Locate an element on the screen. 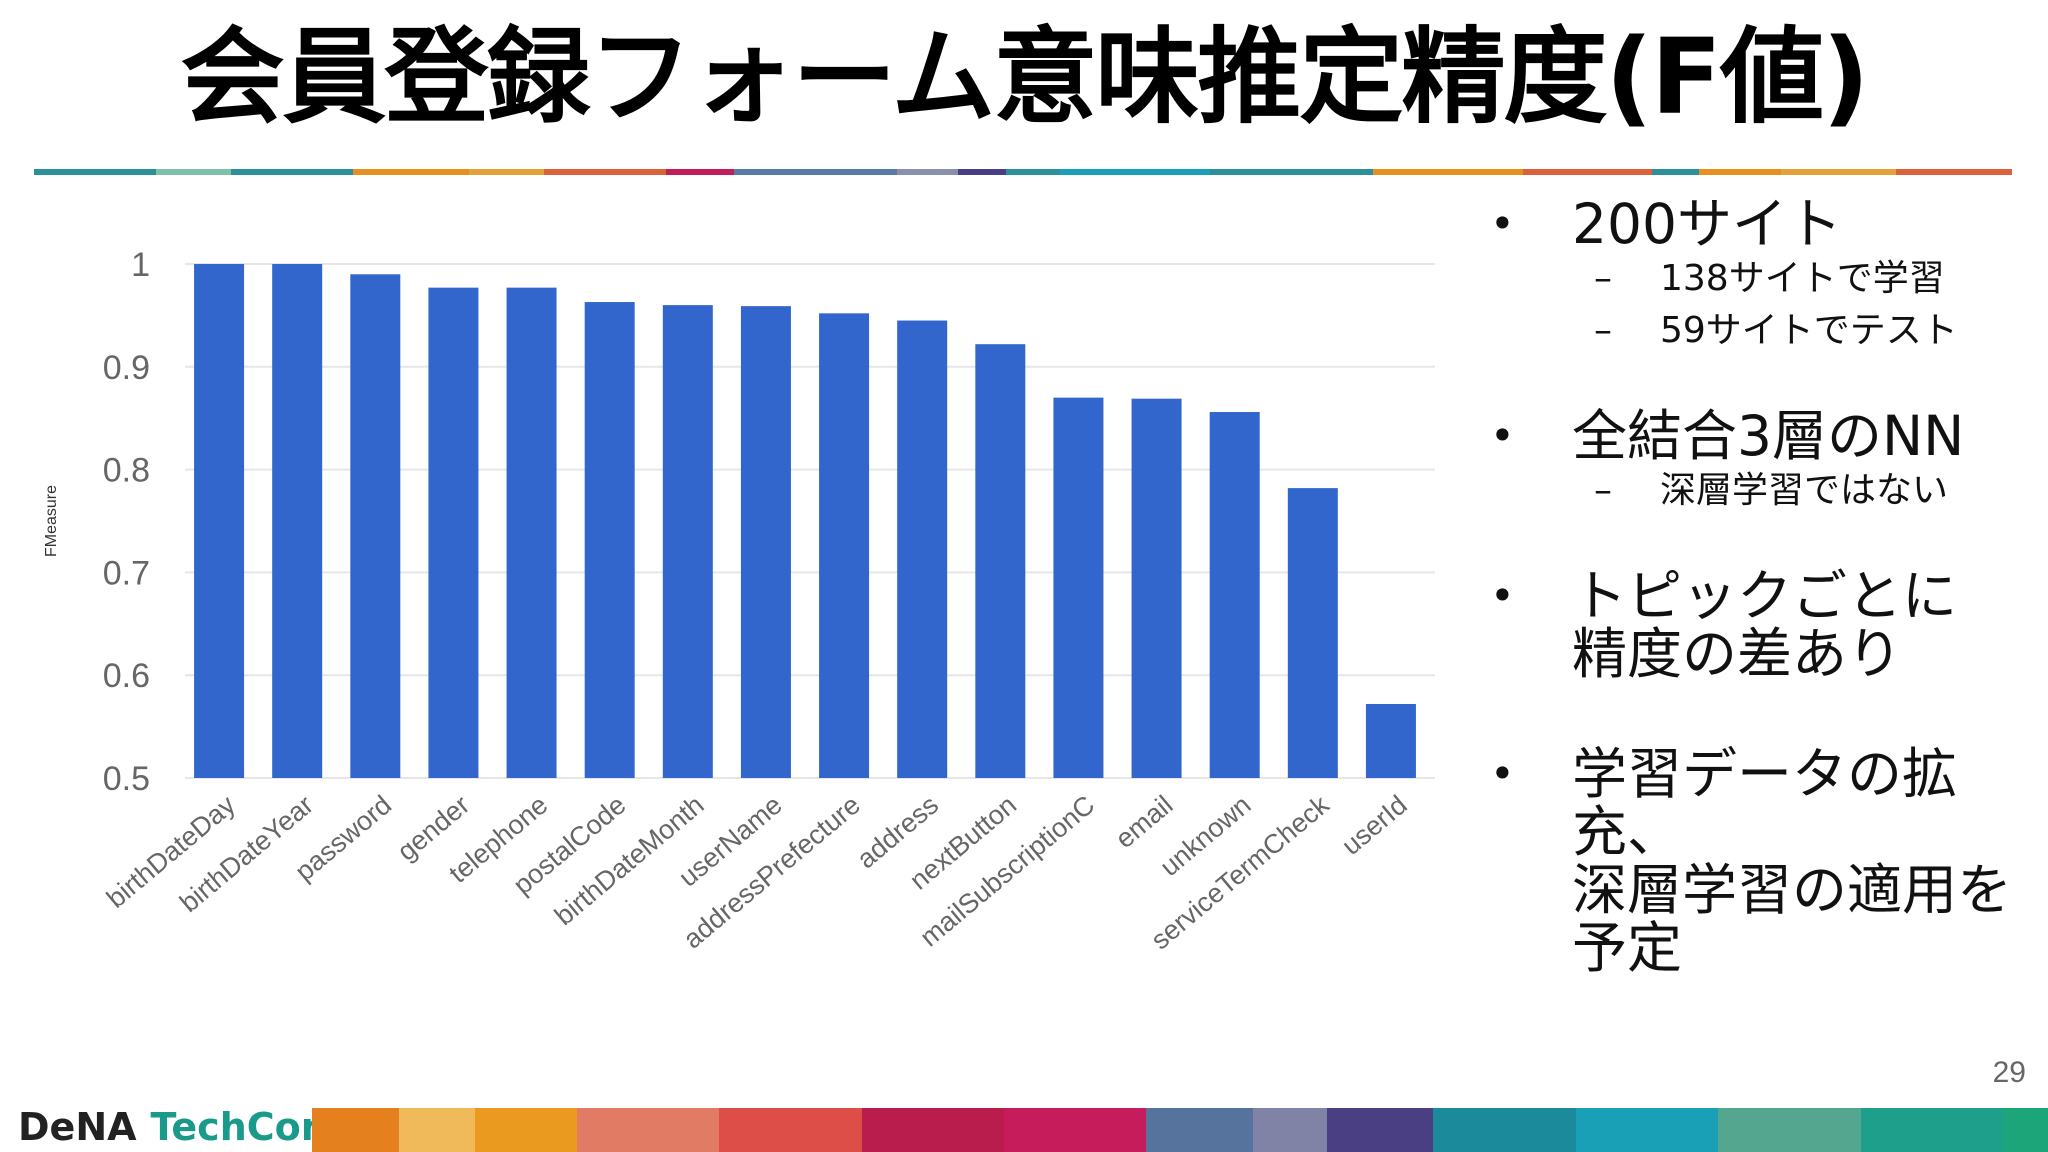 Image resolution: width=2048 pixels, height=1152 pixels. sub-bullet-text: 138サイトで学習 is located at coordinates (1802, 278).